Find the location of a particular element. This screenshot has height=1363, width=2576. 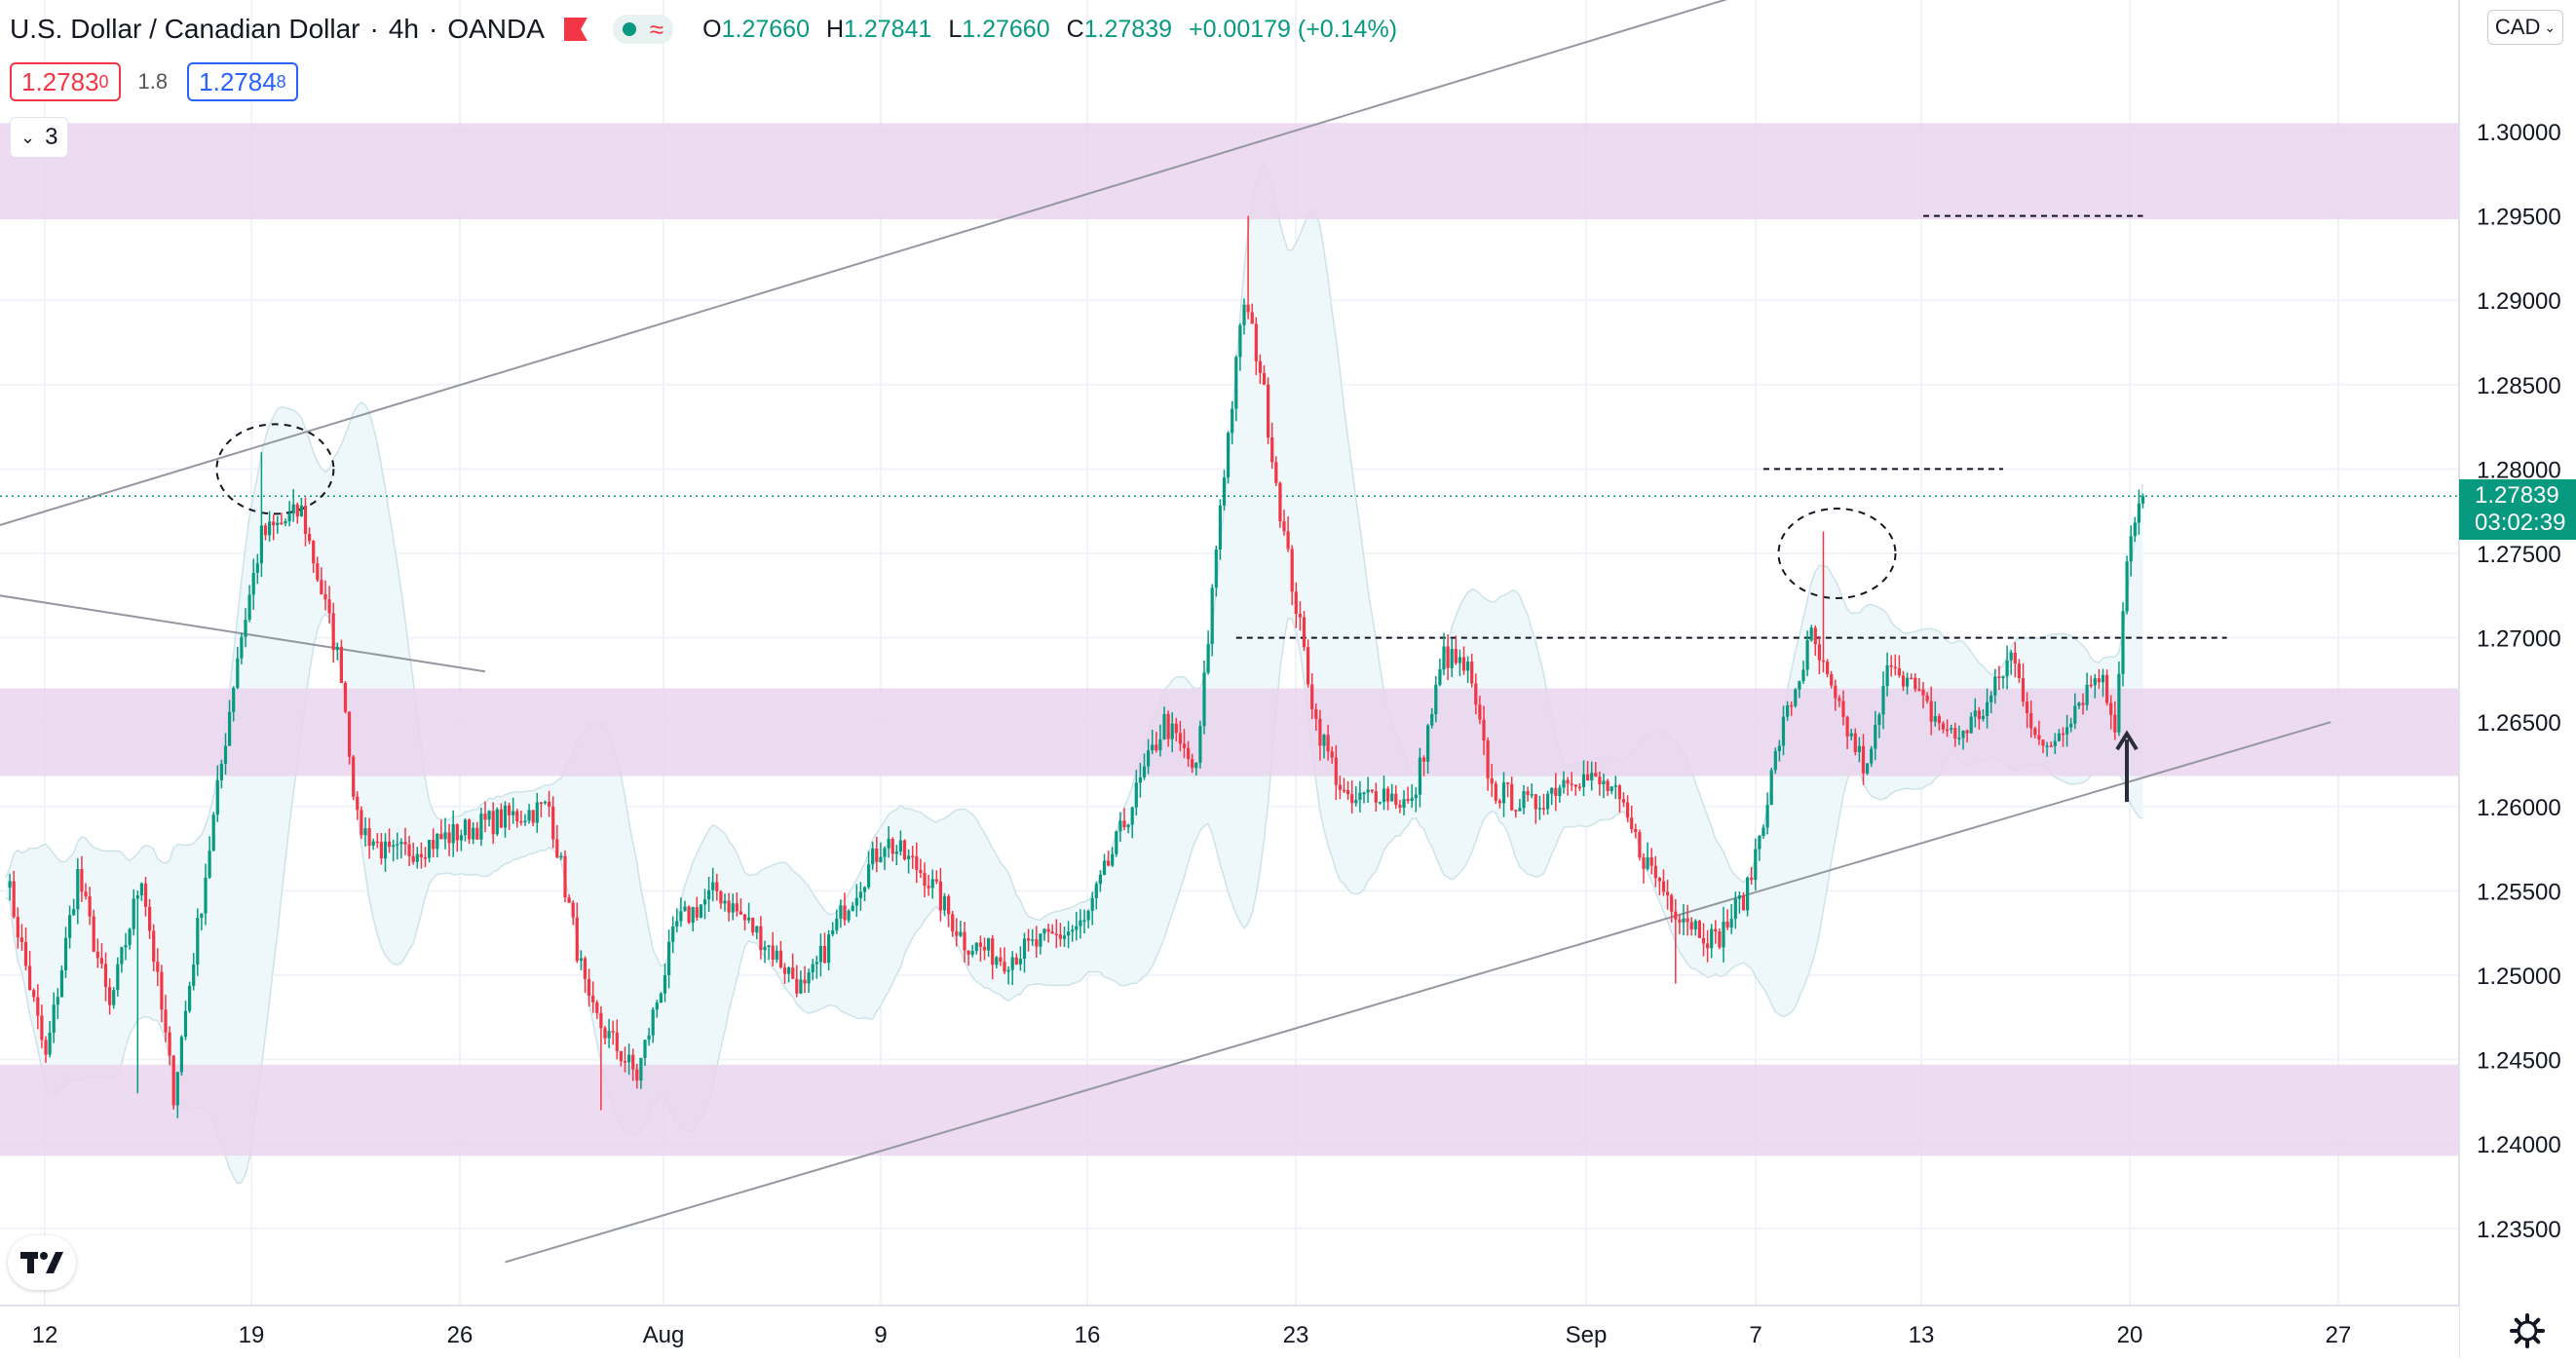

flag-icon is located at coordinates (575, 29).